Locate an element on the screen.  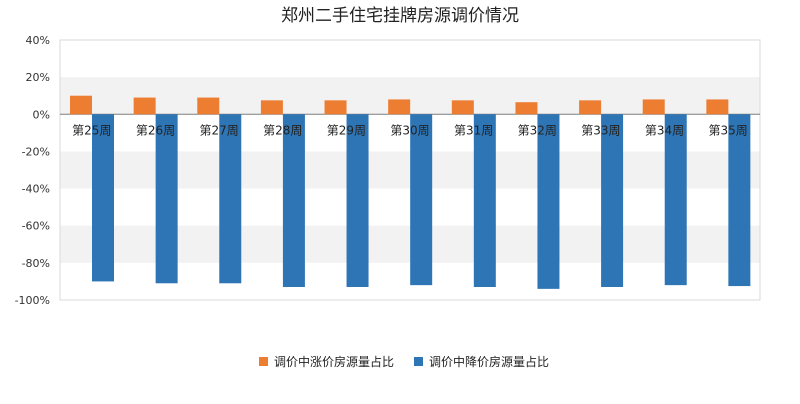
x-tick-label: 第27周 is located at coordinates (218, 130).